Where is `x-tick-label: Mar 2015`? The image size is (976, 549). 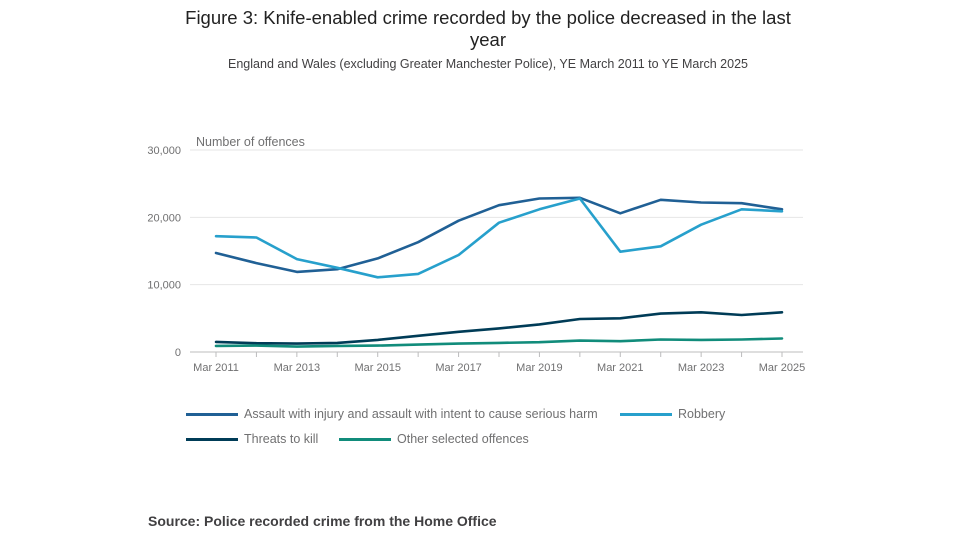 x-tick-label: Mar 2015 is located at coordinates (377, 368).